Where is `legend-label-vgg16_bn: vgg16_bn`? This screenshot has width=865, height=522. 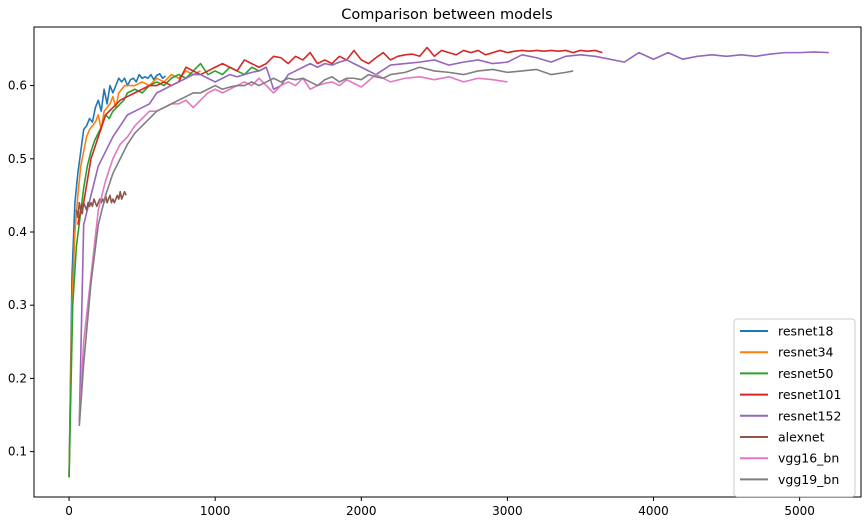
legend-label-vgg16_bn: vgg16_bn is located at coordinates (808, 458).